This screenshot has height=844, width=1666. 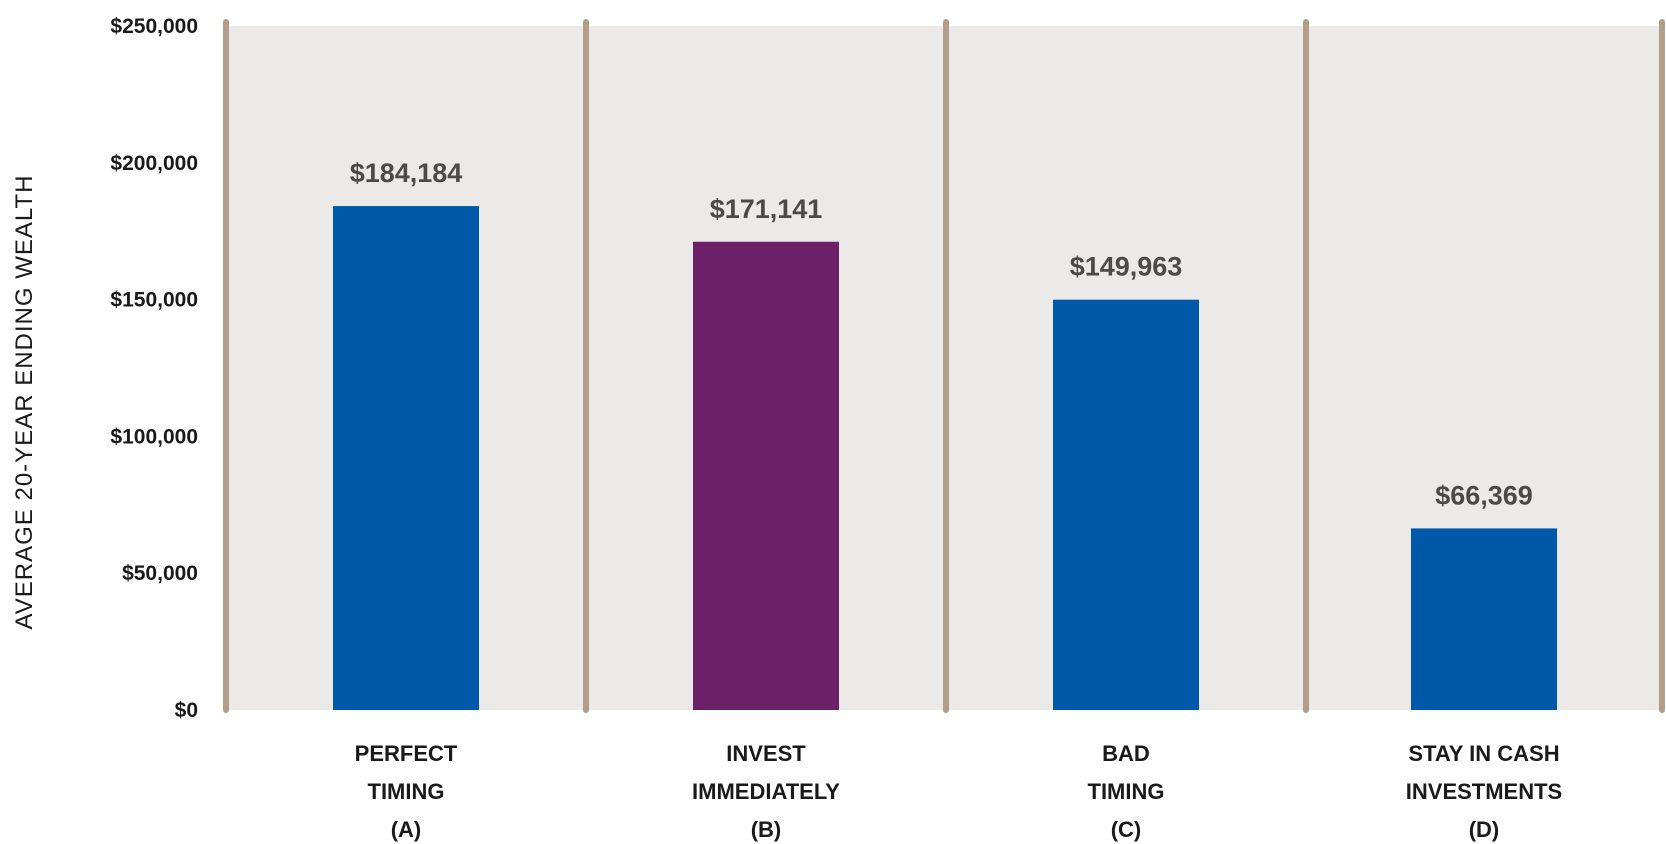 What do you see at coordinates (766, 829) in the screenshot?
I see `category-label-2-line-3: (B)` at bounding box center [766, 829].